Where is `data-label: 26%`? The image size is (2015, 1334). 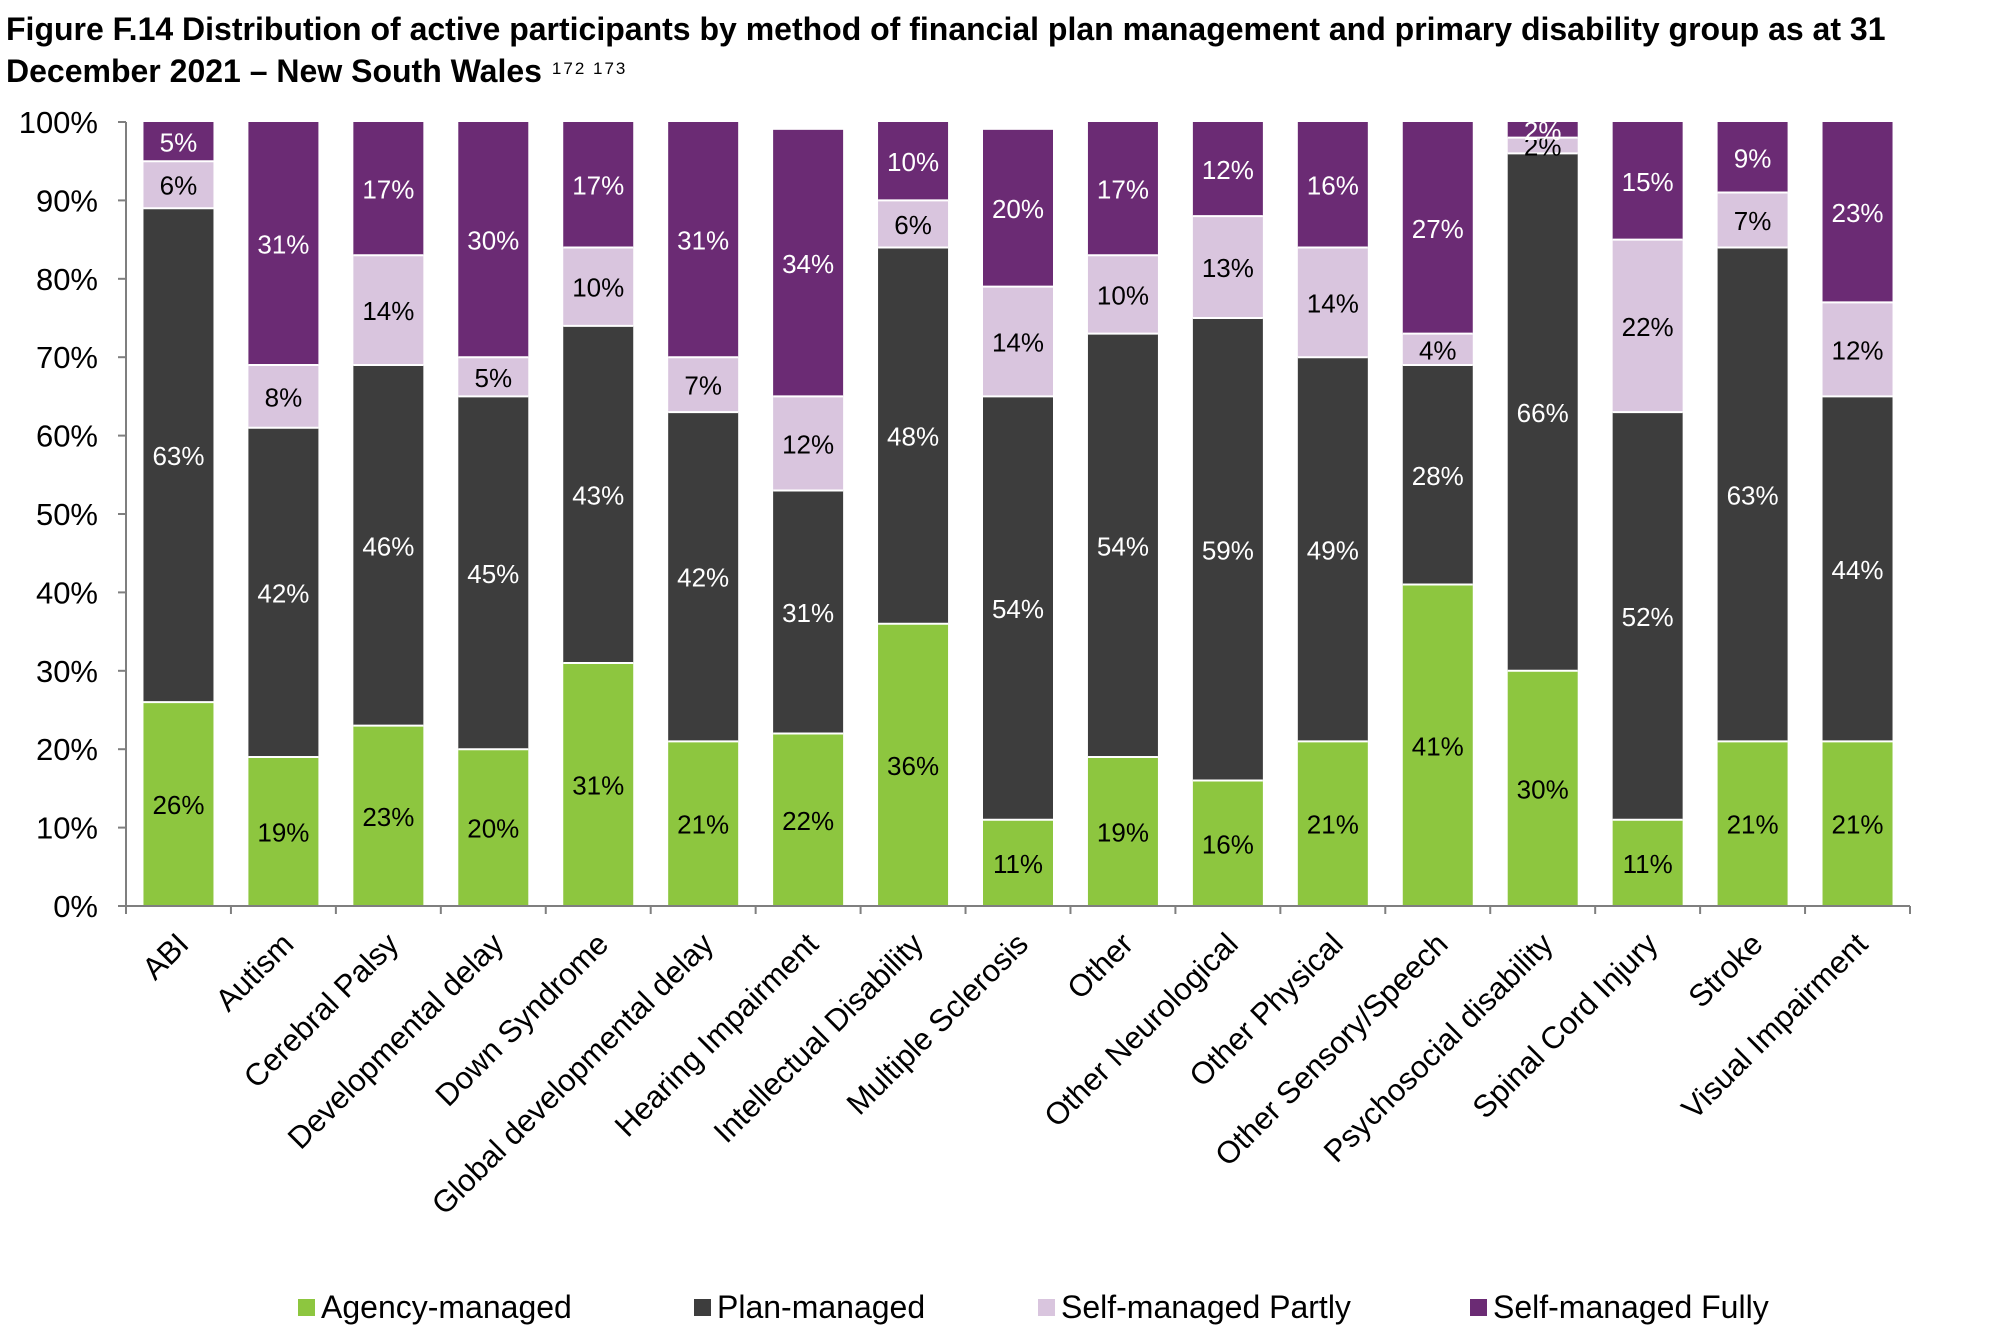 data-label: 26% is located at coordinates (178, 805).